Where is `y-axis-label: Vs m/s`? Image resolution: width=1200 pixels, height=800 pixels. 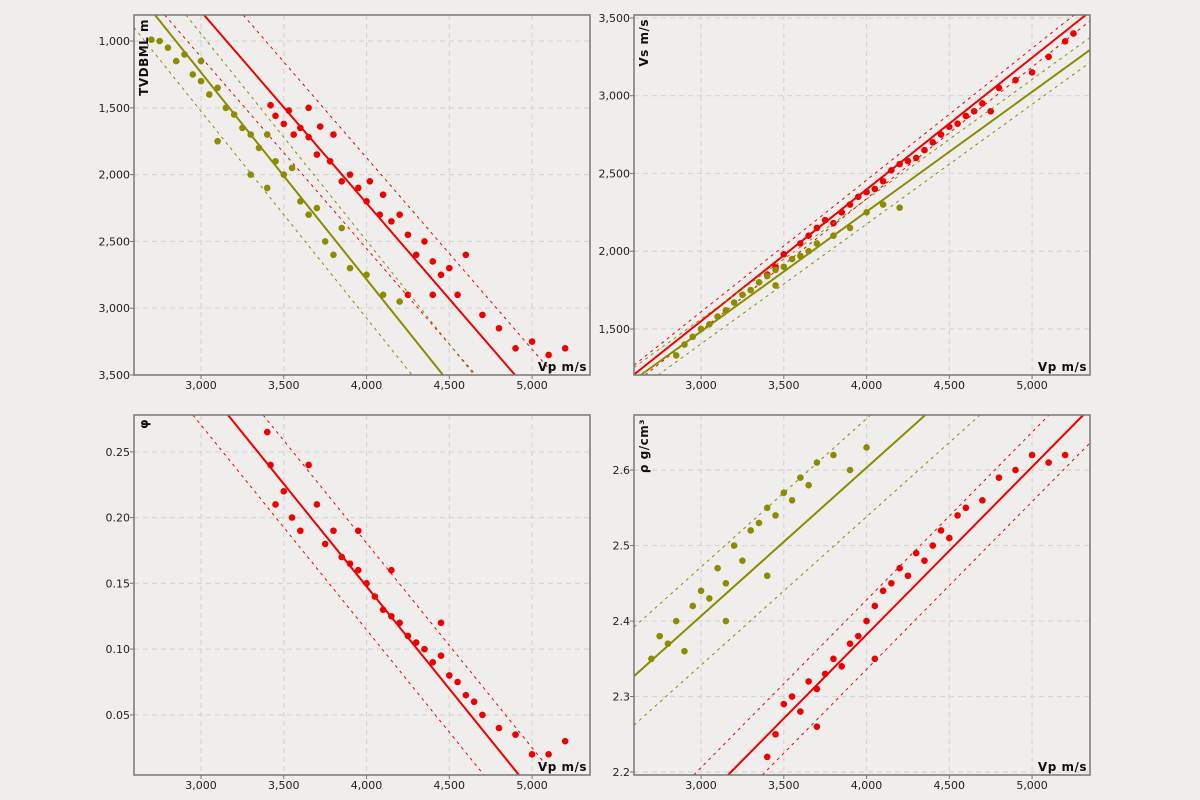
y-axis-label: Vs m/s is located at coordinates (644, 43).